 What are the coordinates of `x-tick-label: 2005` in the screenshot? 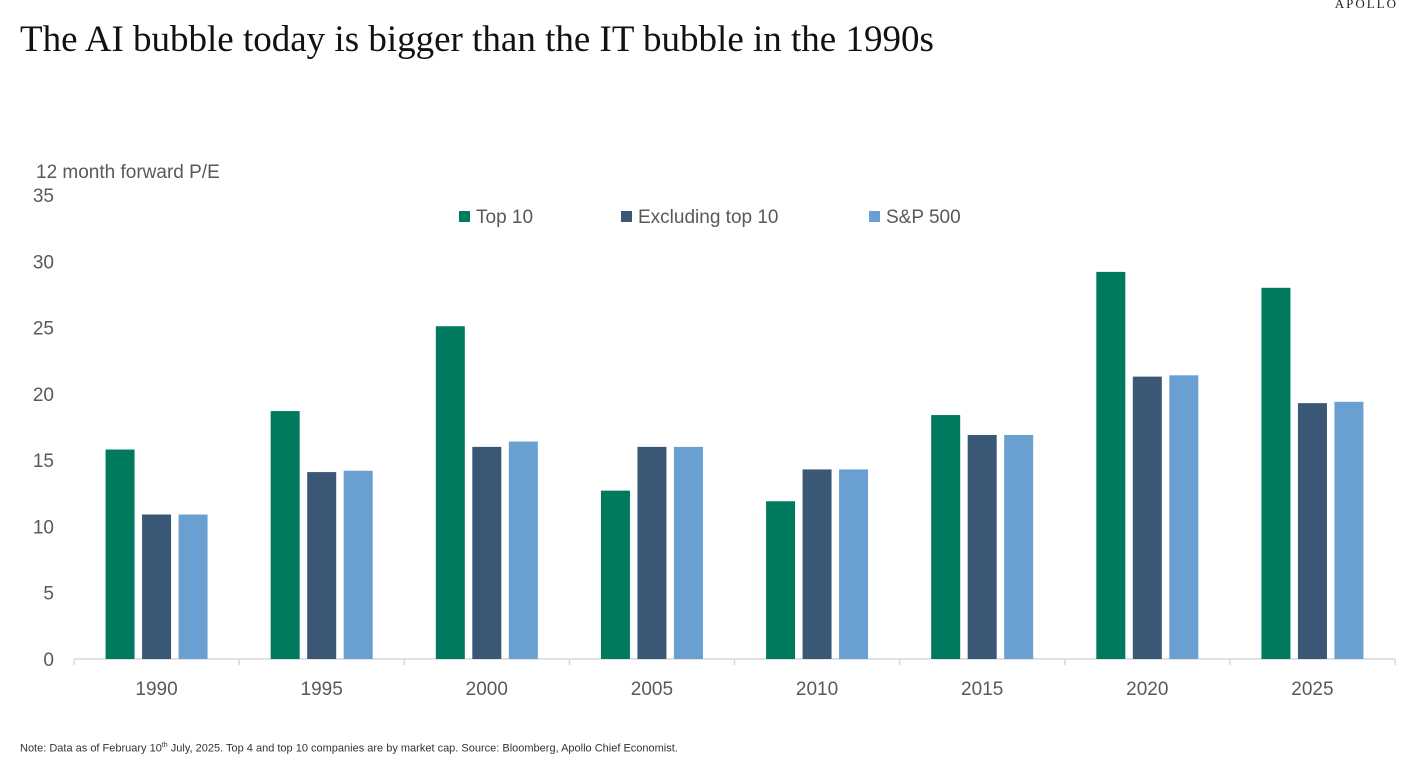 It's located at (652, 689).